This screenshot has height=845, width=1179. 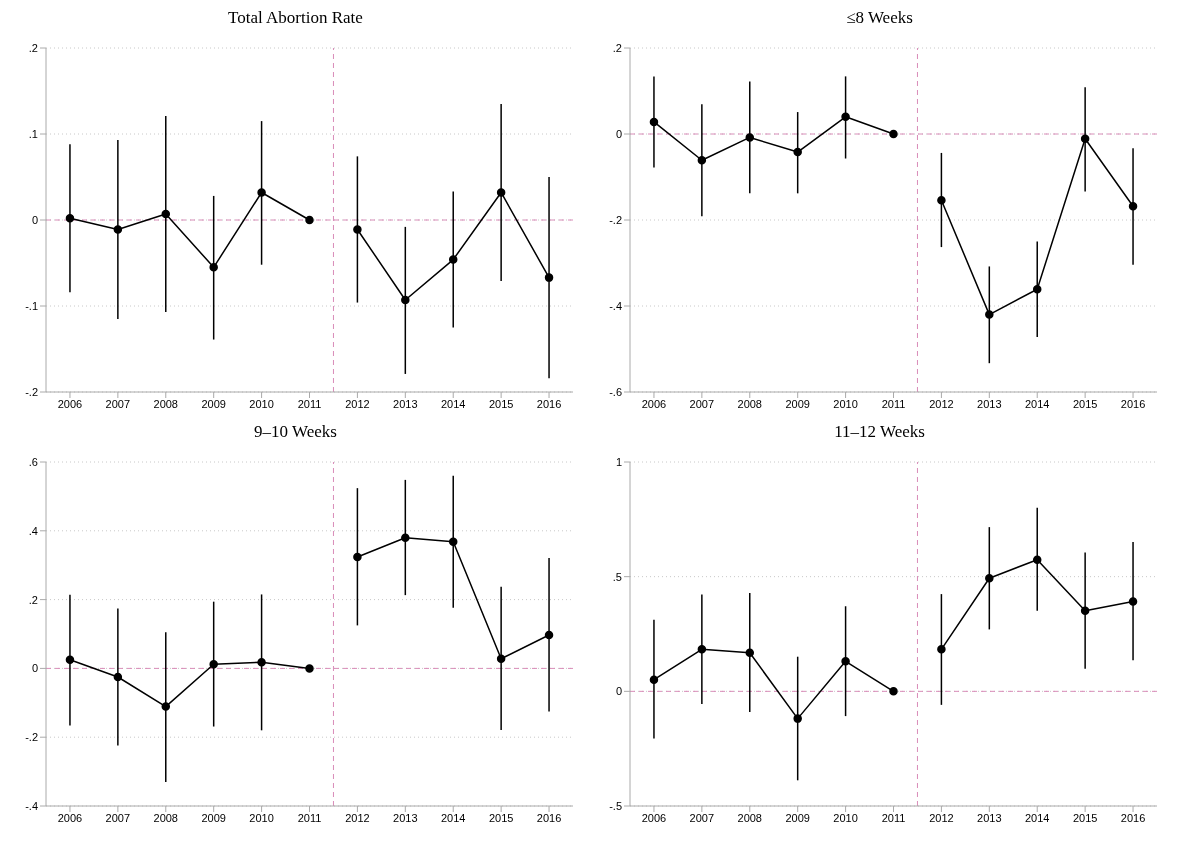 What do you see at coordinates (33, 461) in the screenshot?
I see `y-tick-label: .6` at bounding box center [33, 461].